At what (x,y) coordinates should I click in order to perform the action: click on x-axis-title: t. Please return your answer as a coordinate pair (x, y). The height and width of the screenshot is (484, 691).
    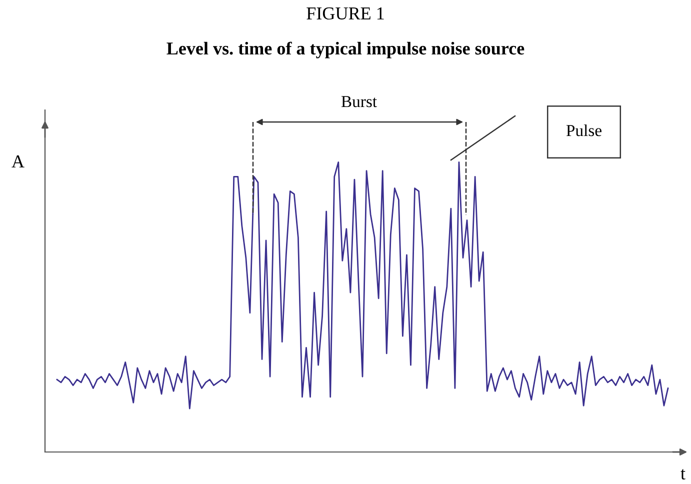
    Looking at the image, I should click on (683, 474).